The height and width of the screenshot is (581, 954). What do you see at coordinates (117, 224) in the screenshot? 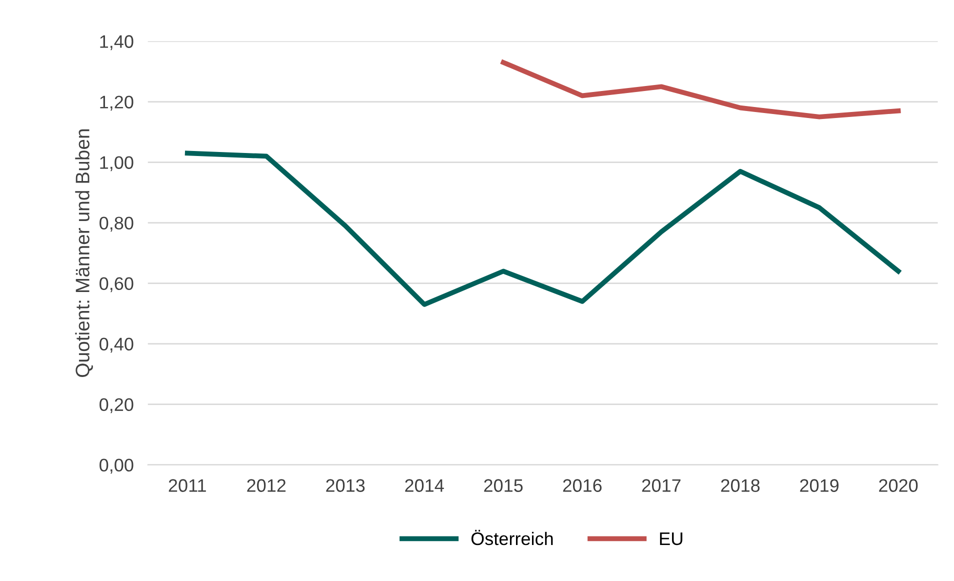
I see `y-tick-label: 0,80` at bounding box center [117, 224].